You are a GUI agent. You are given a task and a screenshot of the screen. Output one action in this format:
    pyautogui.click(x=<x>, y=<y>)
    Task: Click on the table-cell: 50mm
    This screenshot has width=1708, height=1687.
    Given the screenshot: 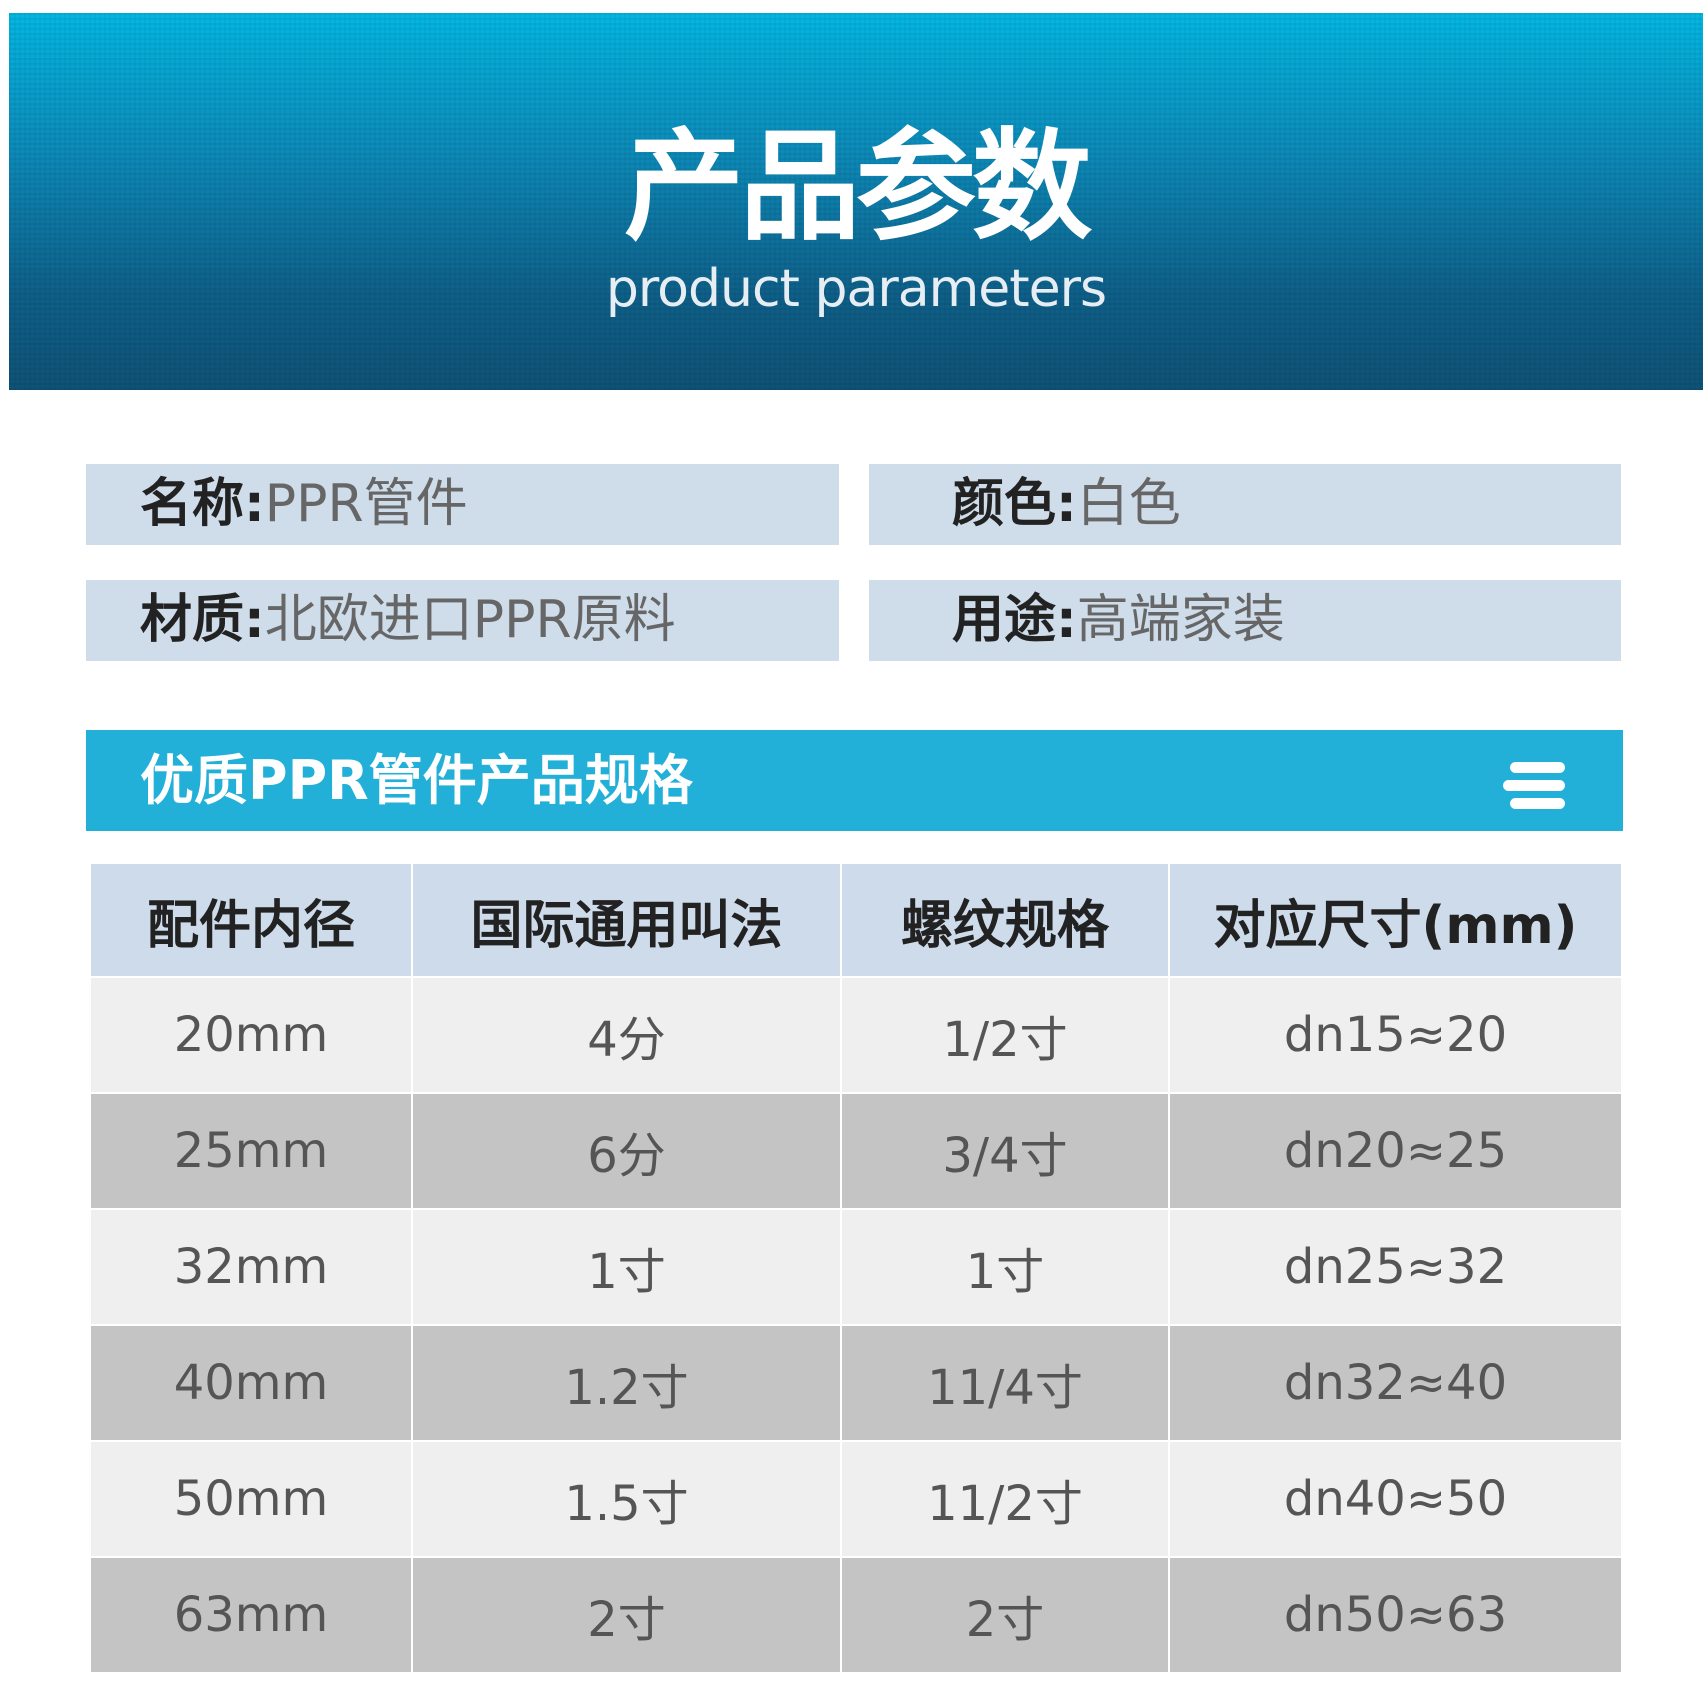 What is the action you would take?
    pyautogui.click(x=251, y=1498)
    